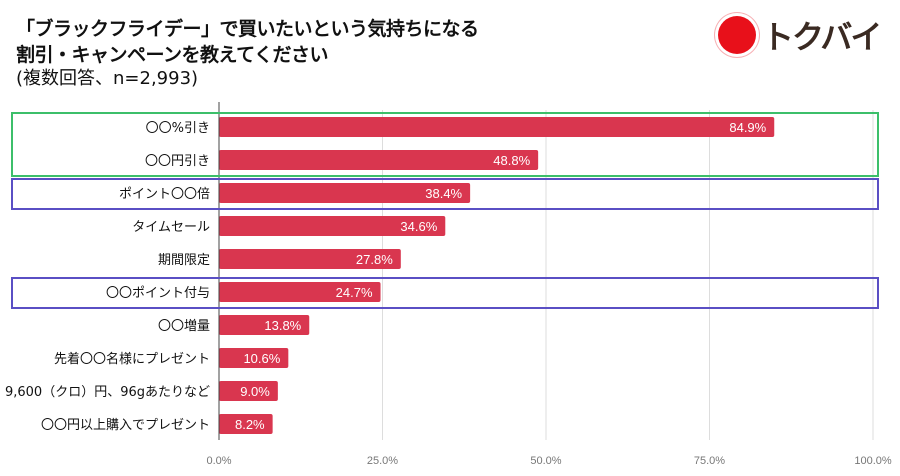  What do you see at coordinates (511, 160) in the screenshot?
I see `data-label: 48.8%` at bounding box center [511, 160].